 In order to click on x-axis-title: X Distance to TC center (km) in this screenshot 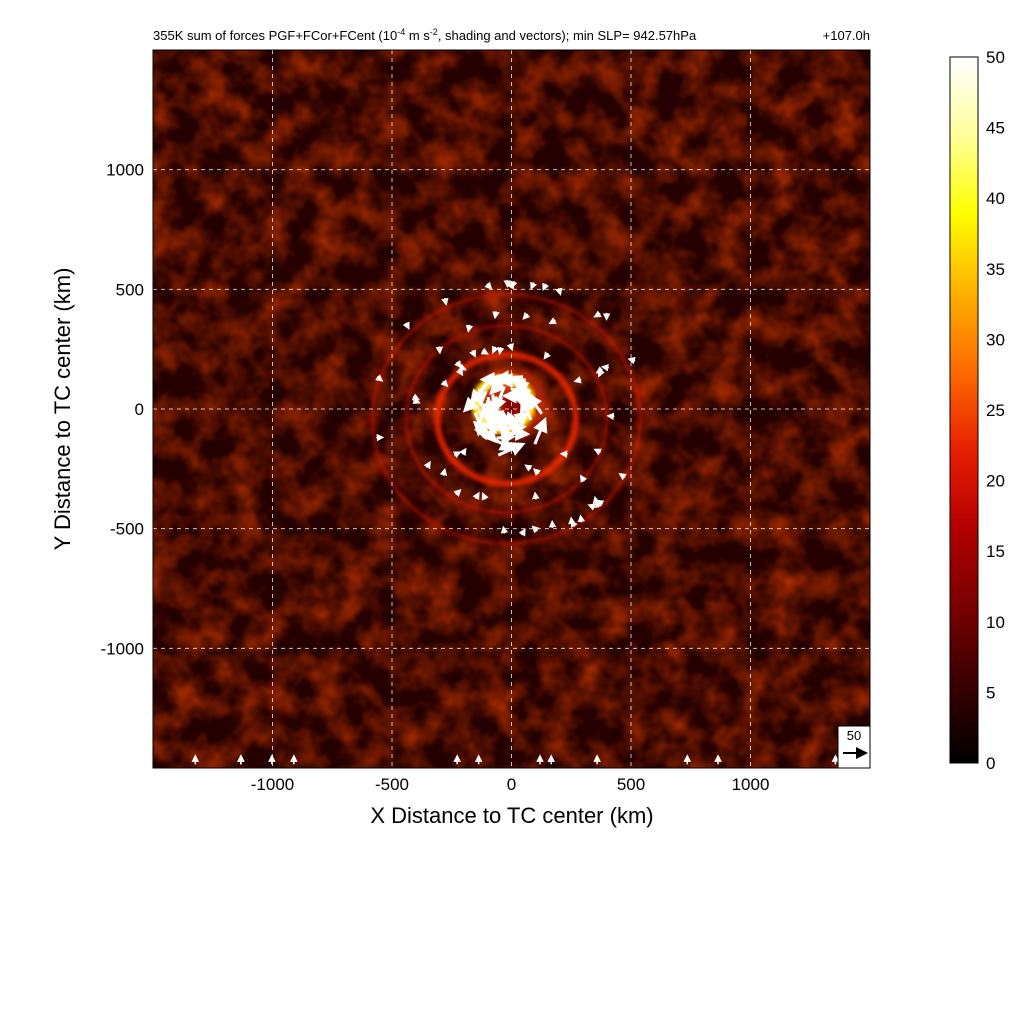, I will do `click(511, 815)`.